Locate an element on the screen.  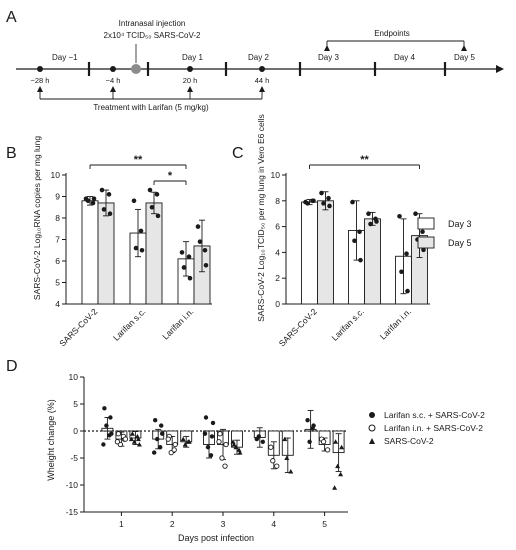
category-label: Larifan s.c. is located at coordinates (347, 324).